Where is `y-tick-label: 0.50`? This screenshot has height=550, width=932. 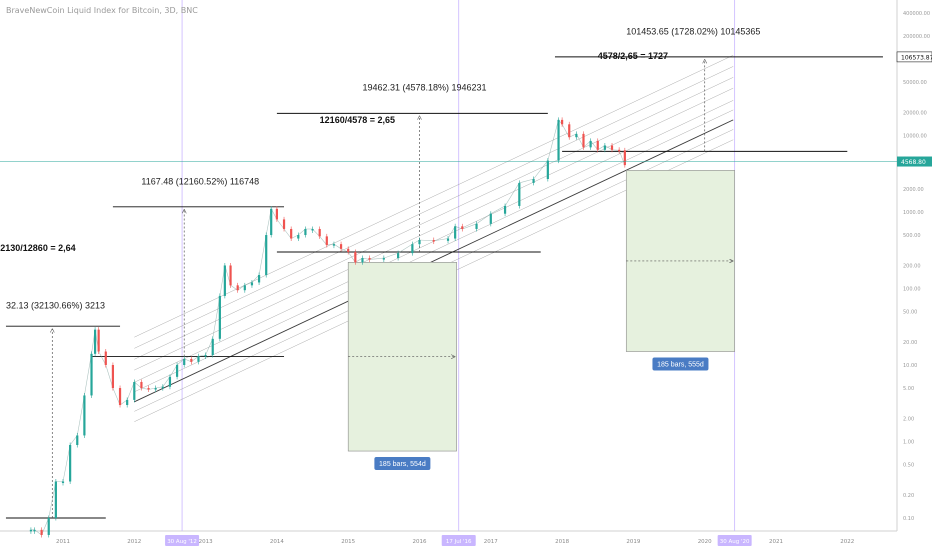
y-tick-label: 0.50 is located at coordinates (908, 466).